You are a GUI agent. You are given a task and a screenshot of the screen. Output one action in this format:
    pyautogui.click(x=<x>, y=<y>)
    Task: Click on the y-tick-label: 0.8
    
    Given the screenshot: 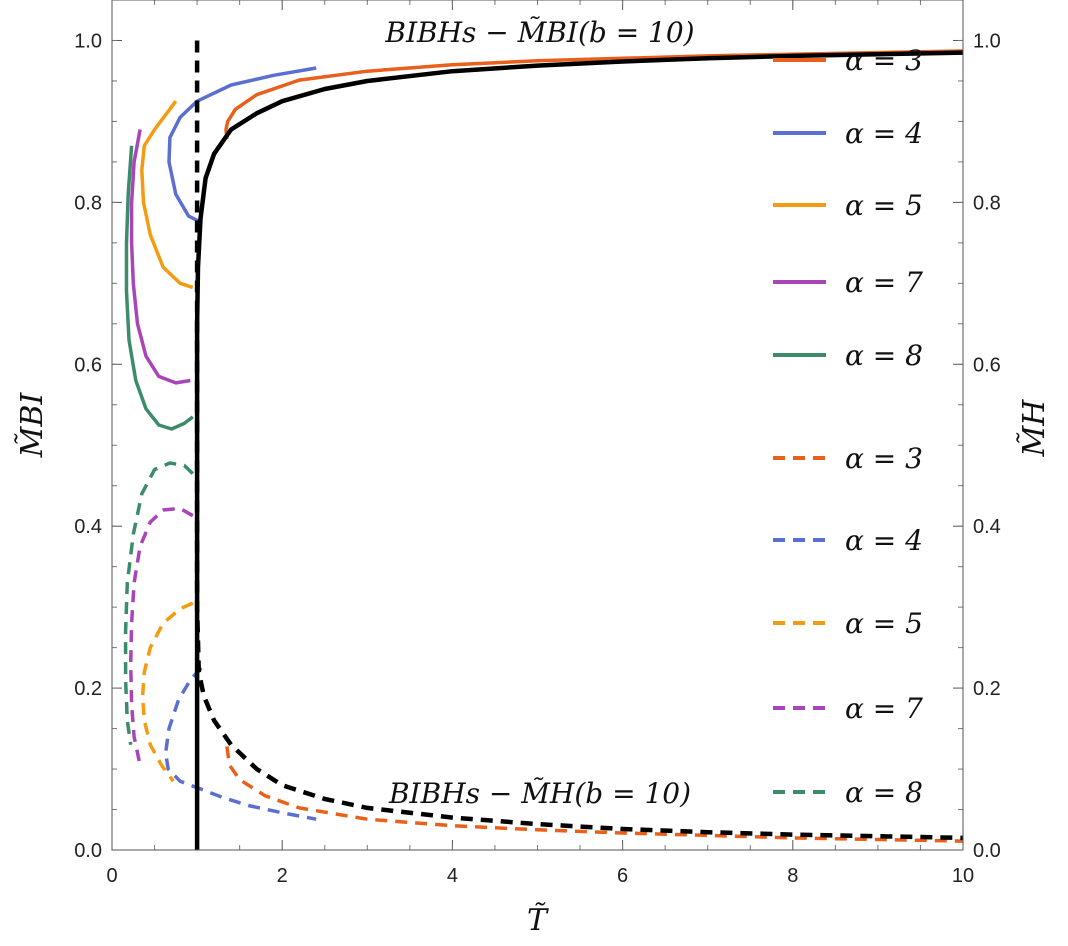 What is the action you would take?
    pyautogui.click(x=88, y=203)
    